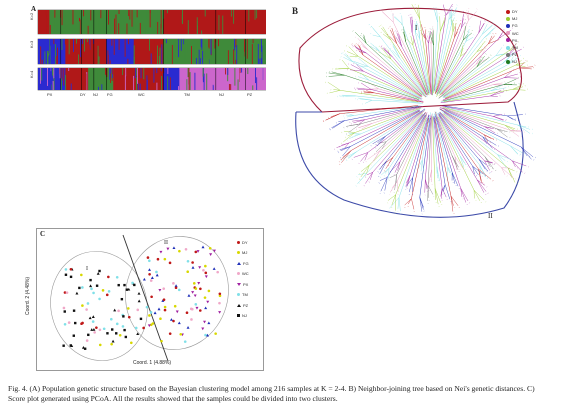 The width and height of the screenshot is (561, 408). I want to click on structure-plot, so click(151, 50).